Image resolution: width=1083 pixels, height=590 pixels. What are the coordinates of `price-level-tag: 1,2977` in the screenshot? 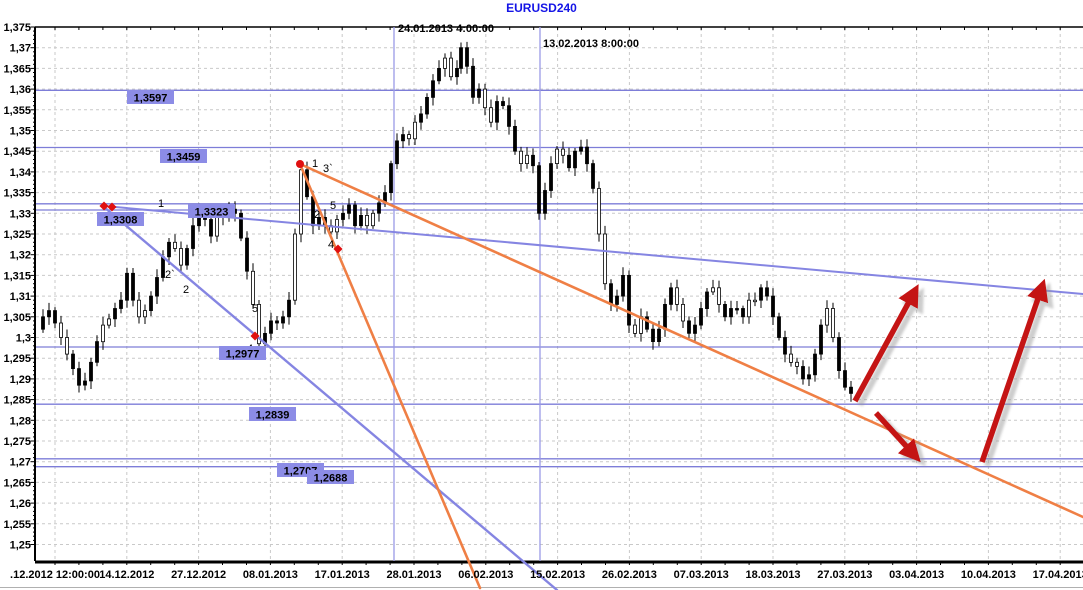 It's located at (242, 353).